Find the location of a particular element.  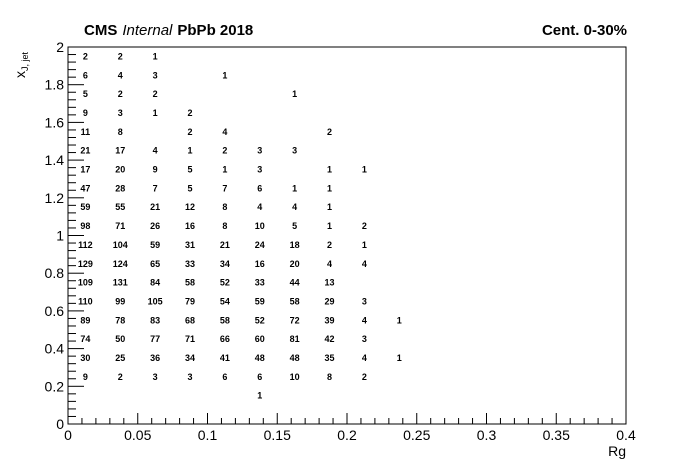

cell-value: 58 is located at coordinates (225, 320).